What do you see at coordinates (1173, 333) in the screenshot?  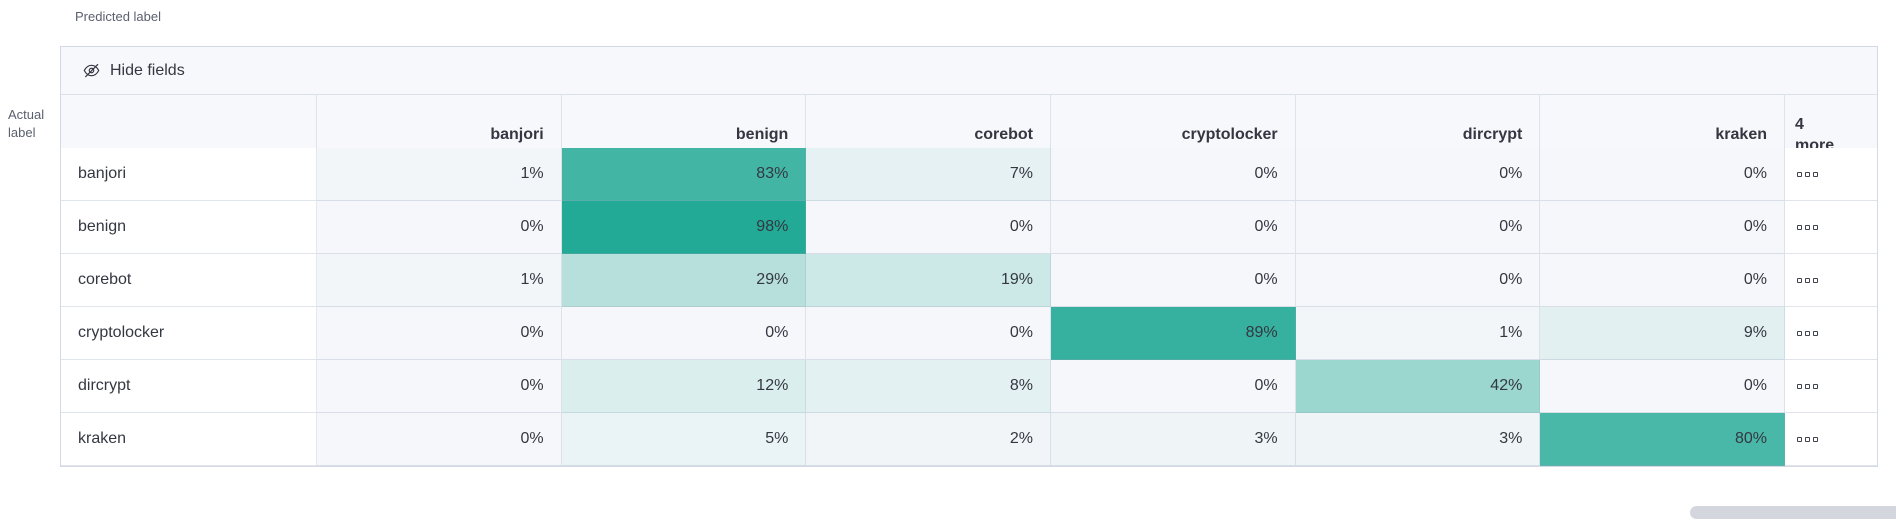 I see `matrix-cell: 89%` at bounding box center [1173, 333].